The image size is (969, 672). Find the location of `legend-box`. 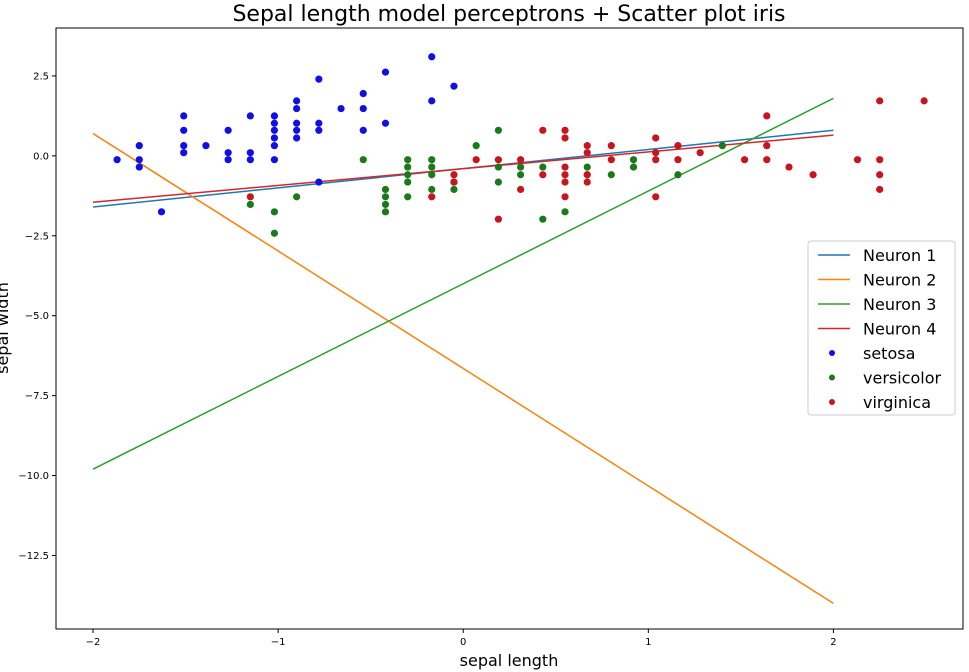

legend-box is located at coordinates (881, 328).